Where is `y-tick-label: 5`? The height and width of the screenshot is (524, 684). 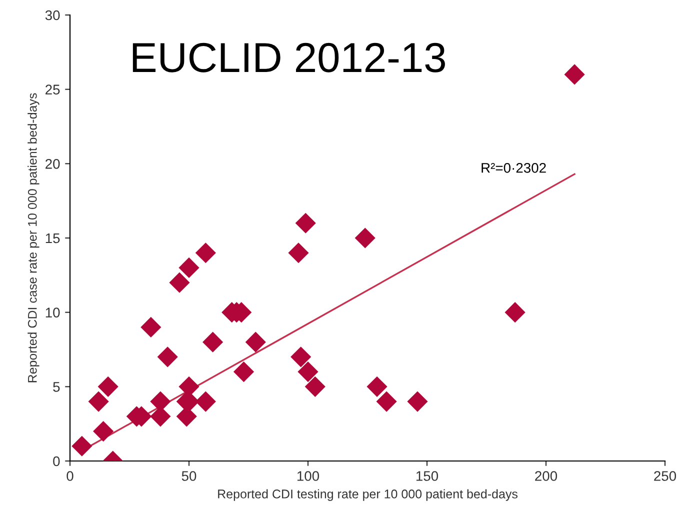 y-tick-label: 5 is located at coordinates (56, 387).